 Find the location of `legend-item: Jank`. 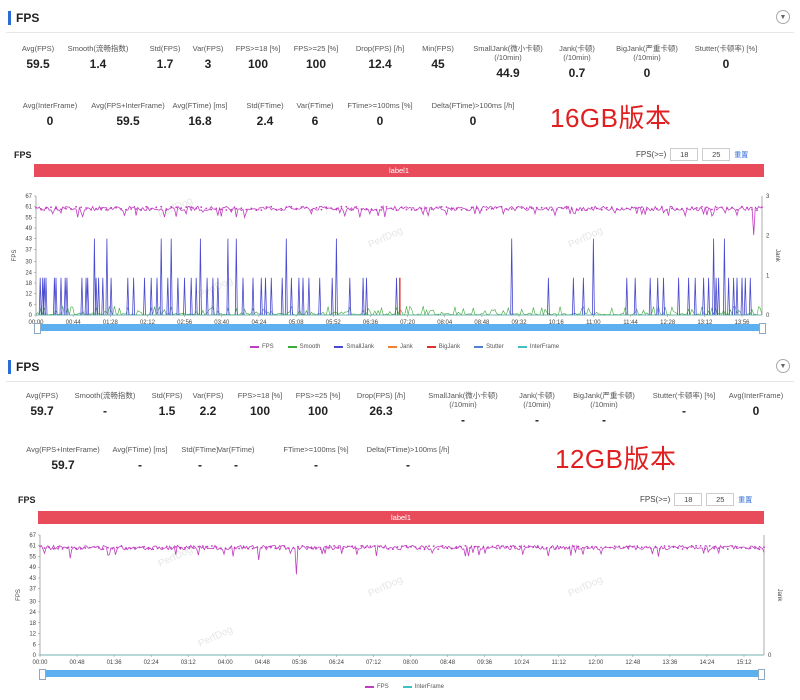

legend-item: Jank is located at coordinates (400, 347).